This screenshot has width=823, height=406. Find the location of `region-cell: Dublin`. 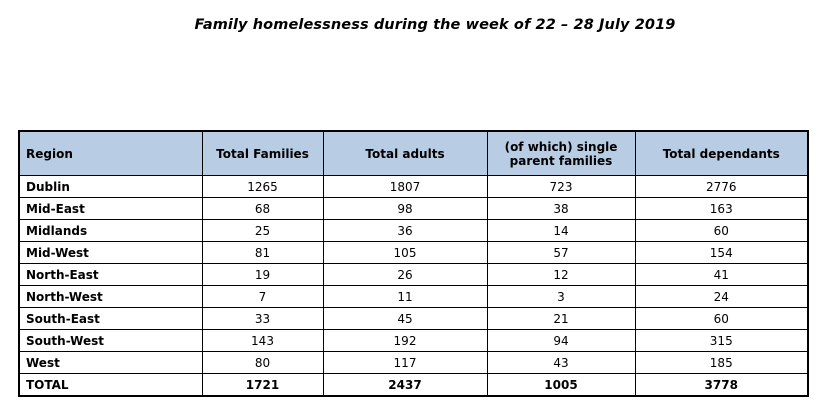

region-cell: Dublin is located at coordinates (110, 186).